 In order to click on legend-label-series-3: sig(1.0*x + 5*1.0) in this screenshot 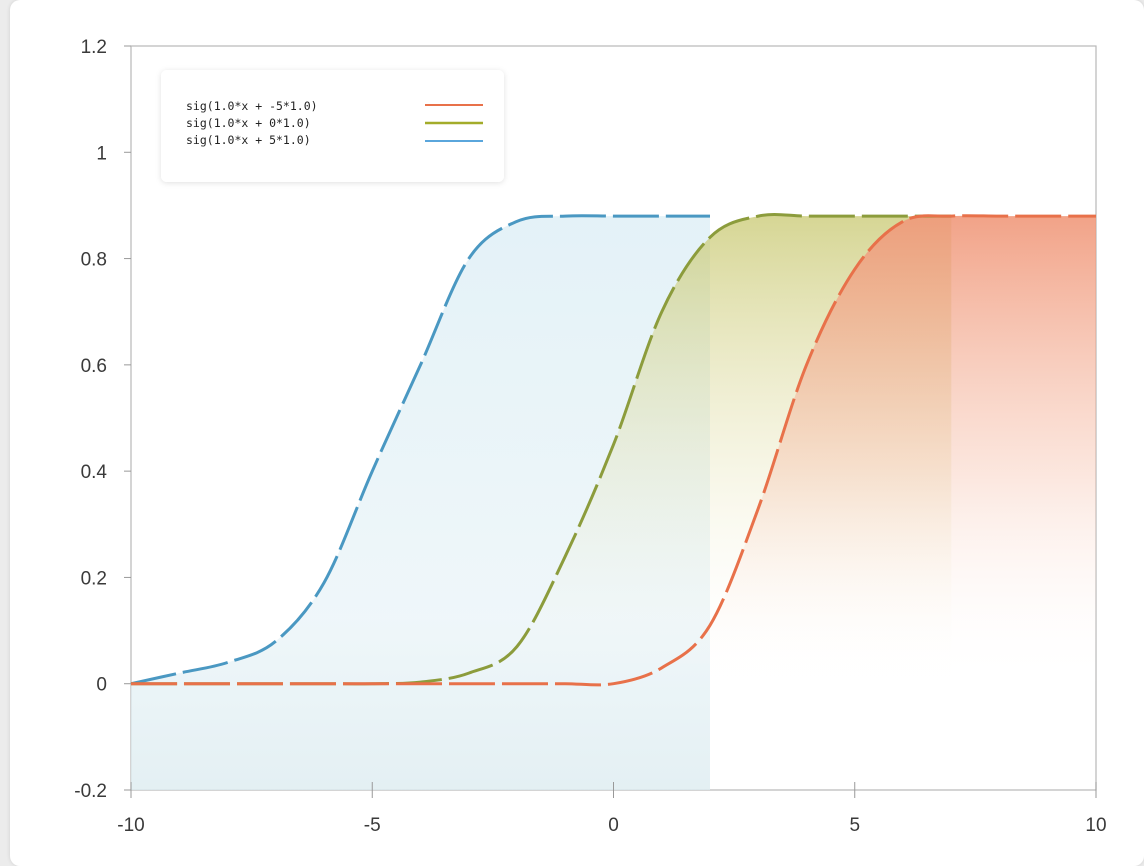, I will do `click(248, 140)`.